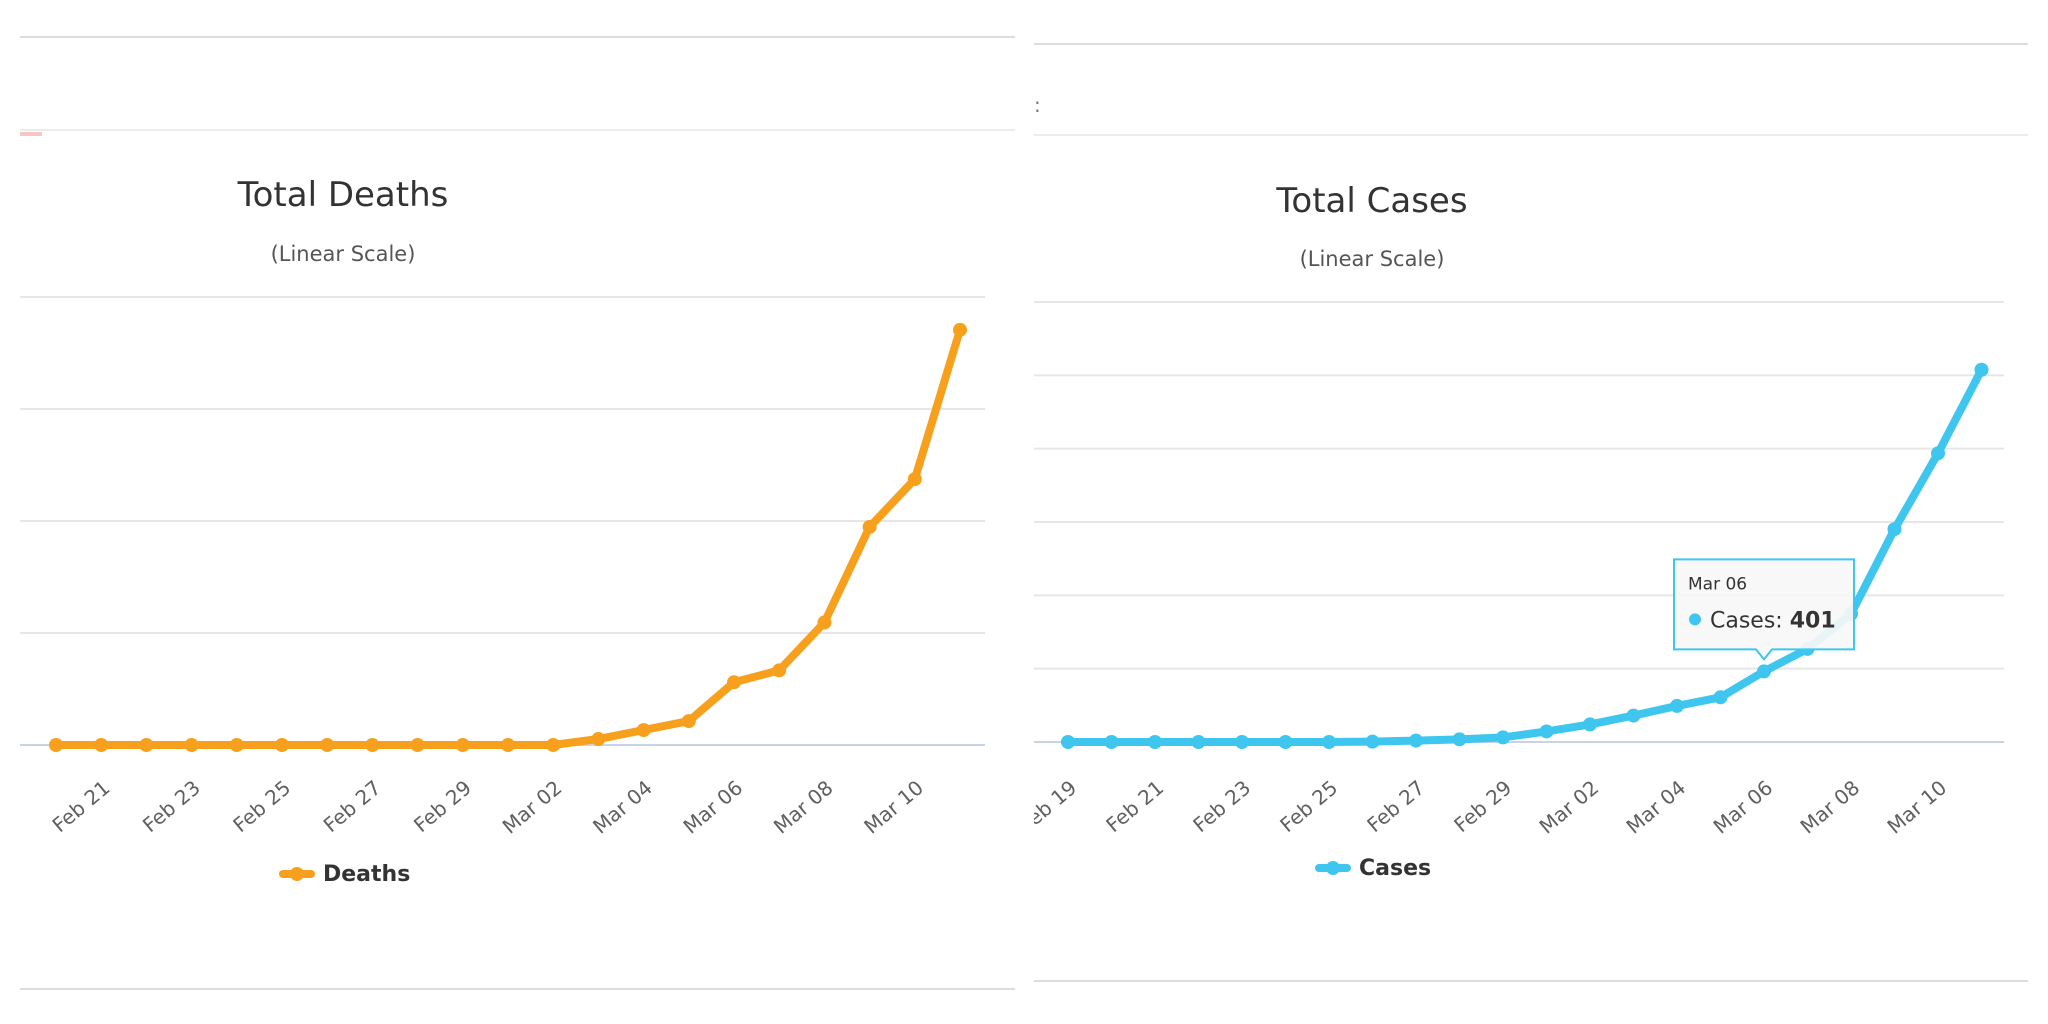 Image resolution: width=2048 pixels, height=1024 pixels. What do you see at coordinates (1395, 868) in the screenshot?
I see `legend-label: Cases` at bounding box center [1395, 868].